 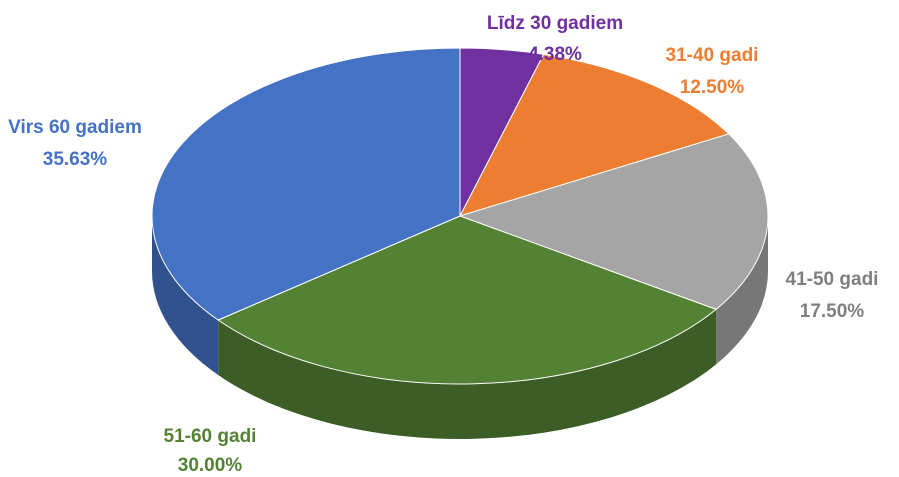 What do you see at coordinates (210, 436) in the screenshot?
I see `category-label: 51-60 gadi` at bounding box center [210, 436].